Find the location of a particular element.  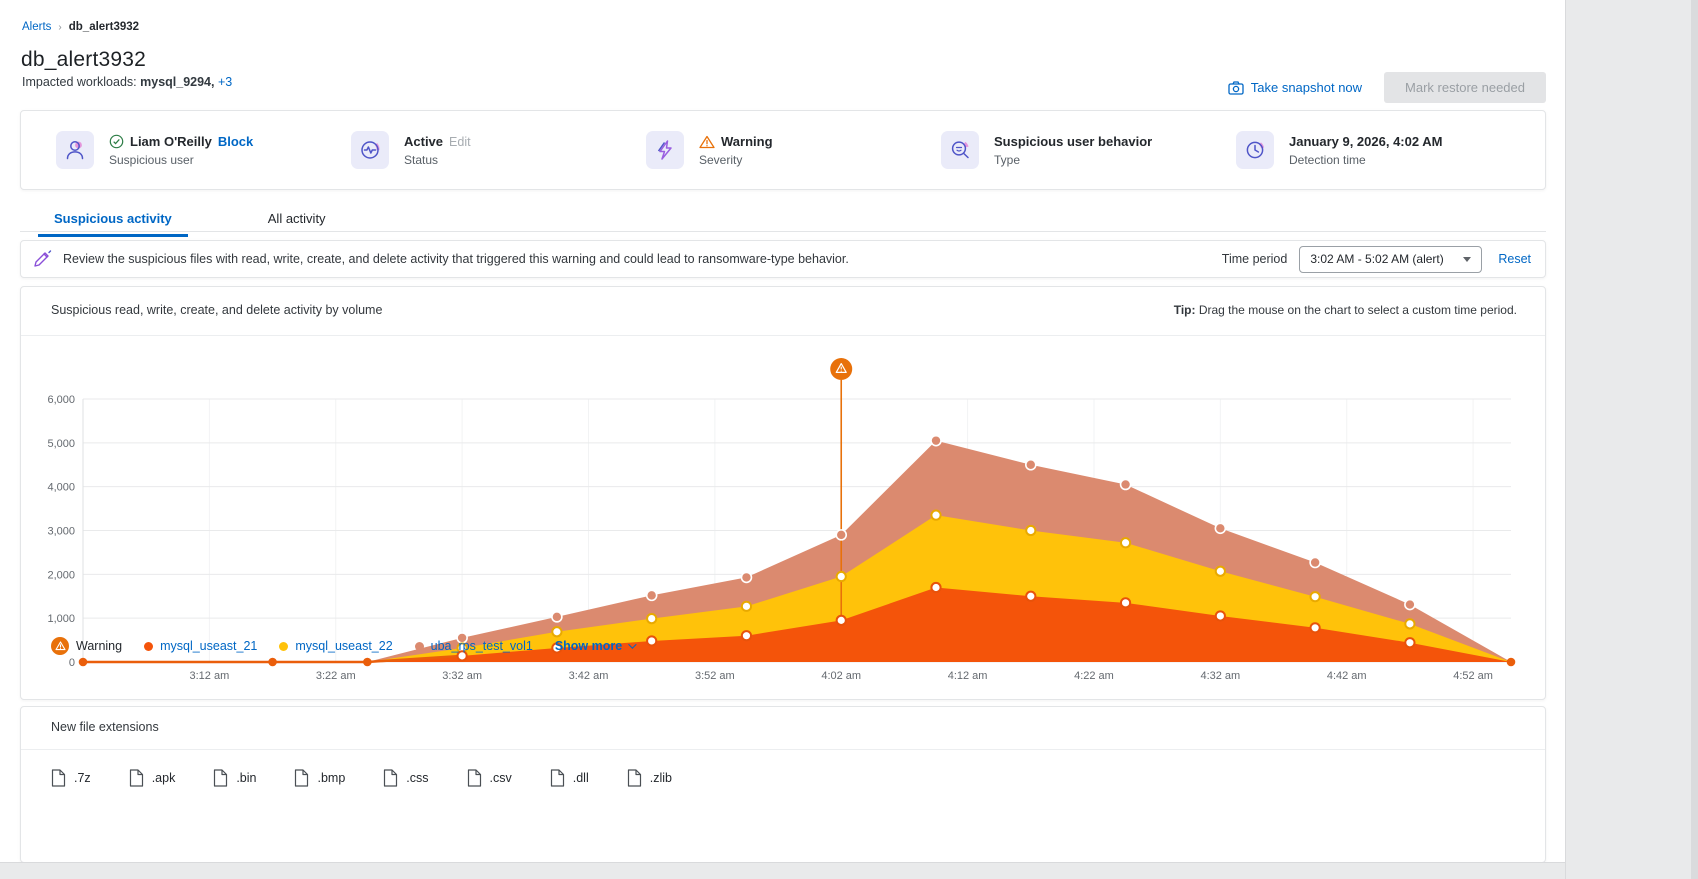

extension-chip: .7z is located at coordinates (71, 778).